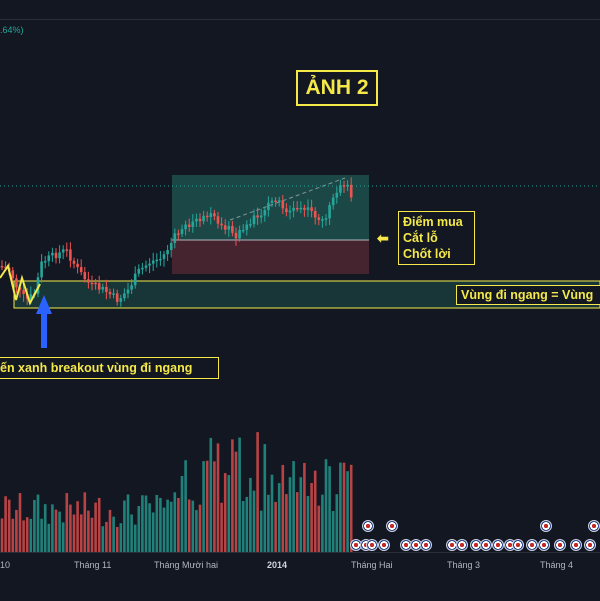 The image size is (600, 601). What do you see at coordinates (557, 565) in the screenshot?
I see `time-tick-april: Tháng 4` at bounding box center [557, 565].